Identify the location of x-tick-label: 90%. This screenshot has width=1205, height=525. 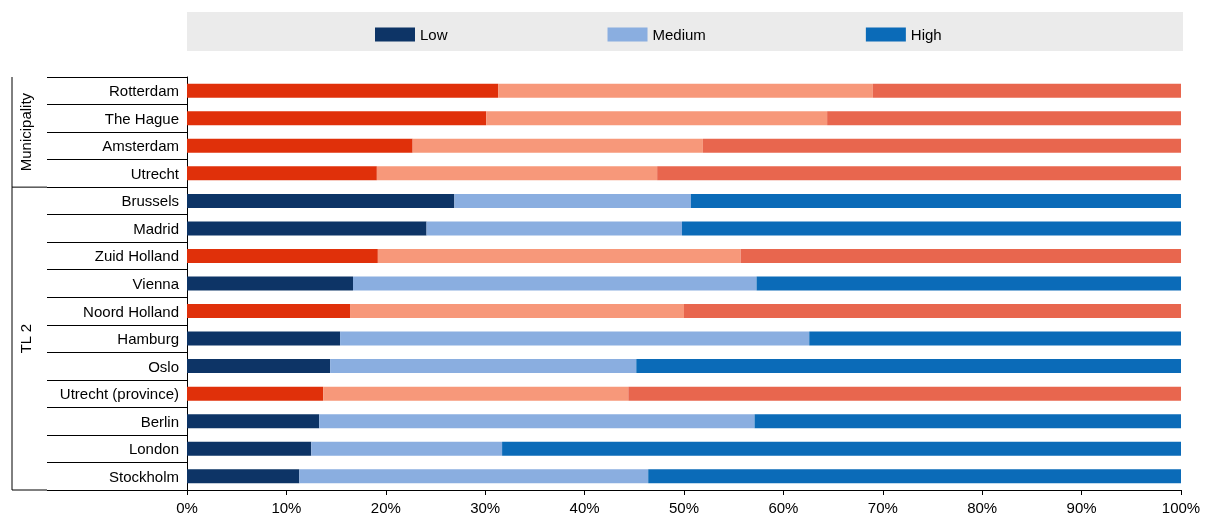
(1081, 507).